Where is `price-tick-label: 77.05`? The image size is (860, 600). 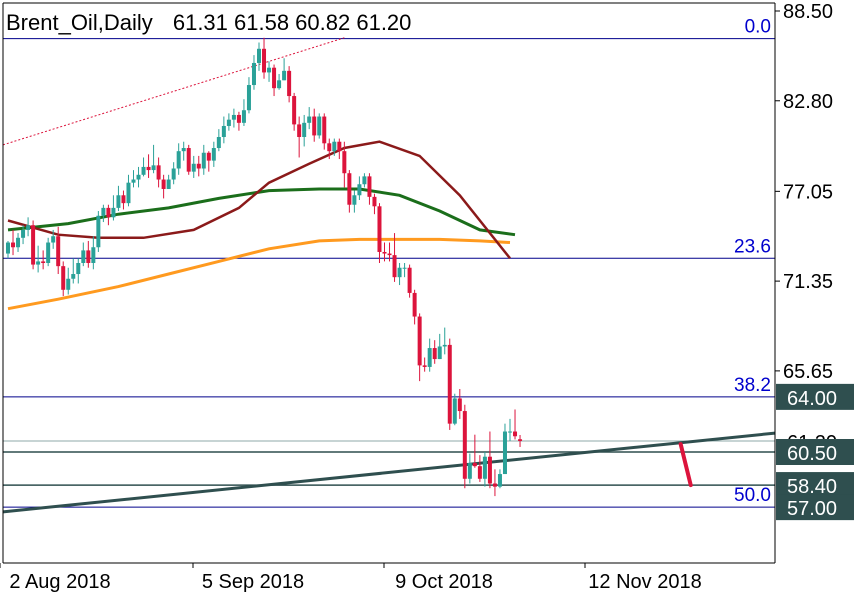 price-tick-label: 77.05 is located at coordinates (808, 192).